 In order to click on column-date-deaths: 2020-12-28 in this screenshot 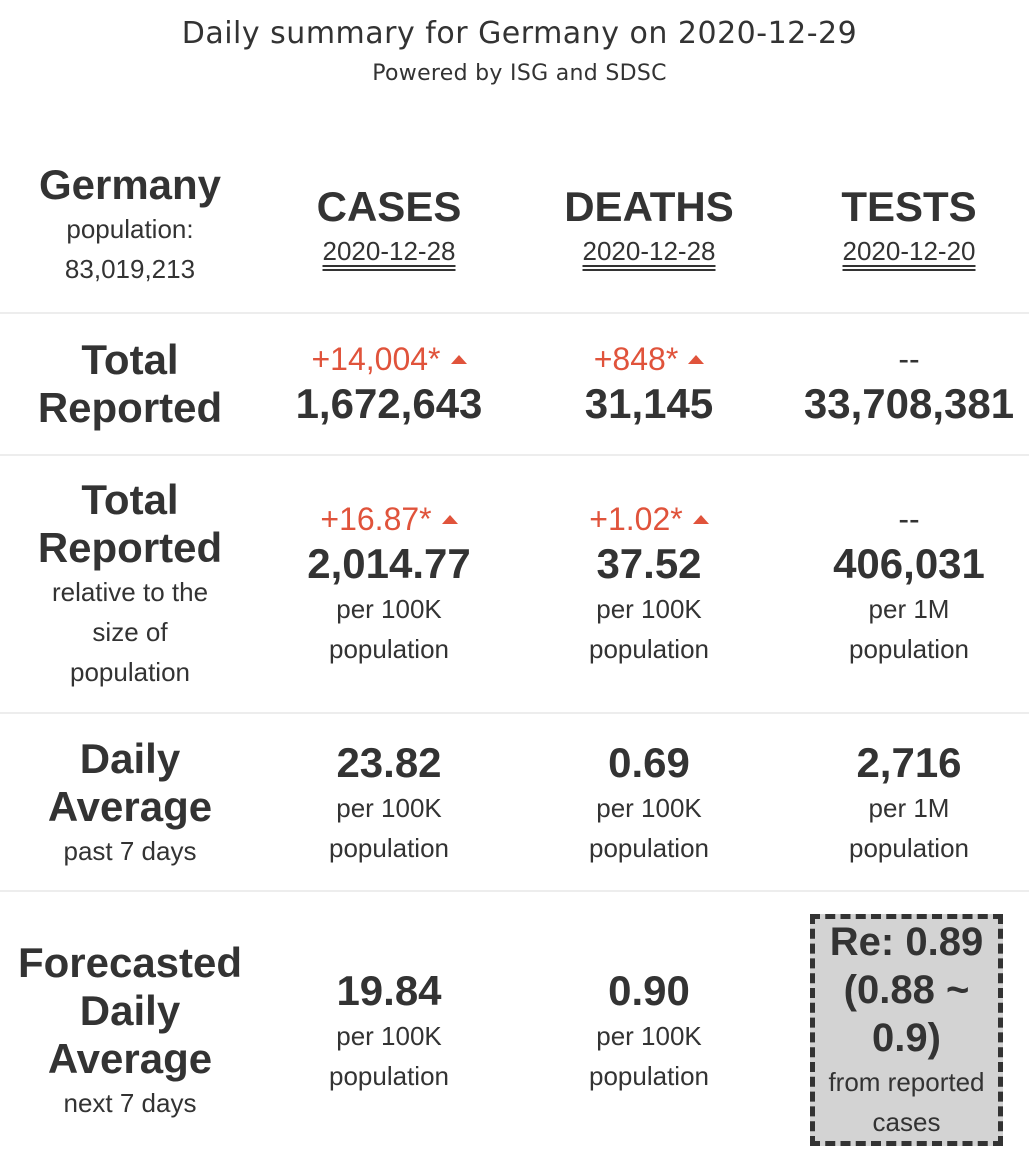, I will do `click(649, 251)`.